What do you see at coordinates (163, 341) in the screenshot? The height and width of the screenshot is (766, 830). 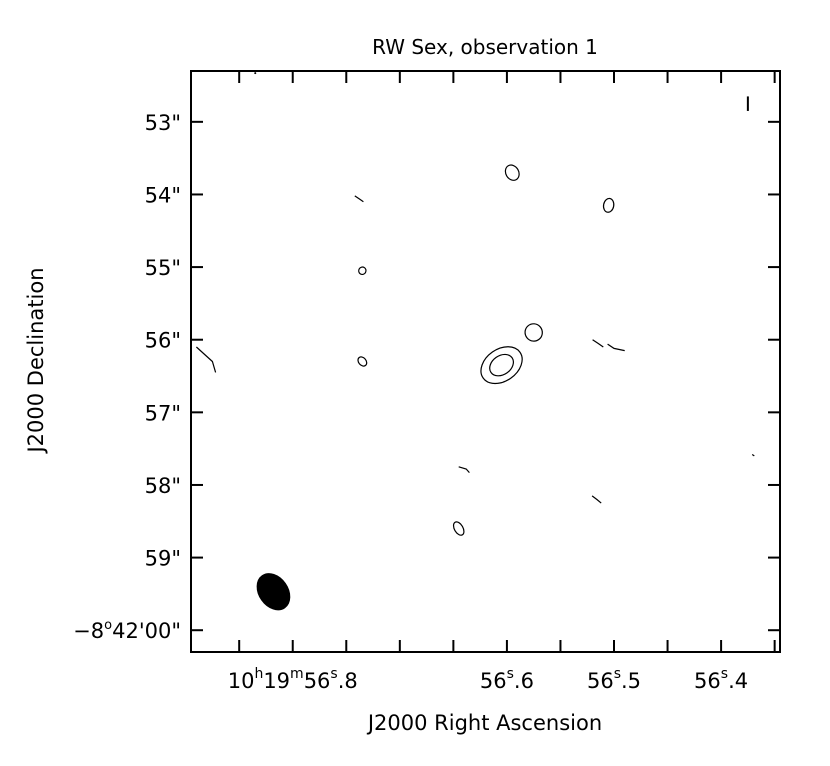 I see `y-tick-label-3: 56"` at bounding box center [163, 341].